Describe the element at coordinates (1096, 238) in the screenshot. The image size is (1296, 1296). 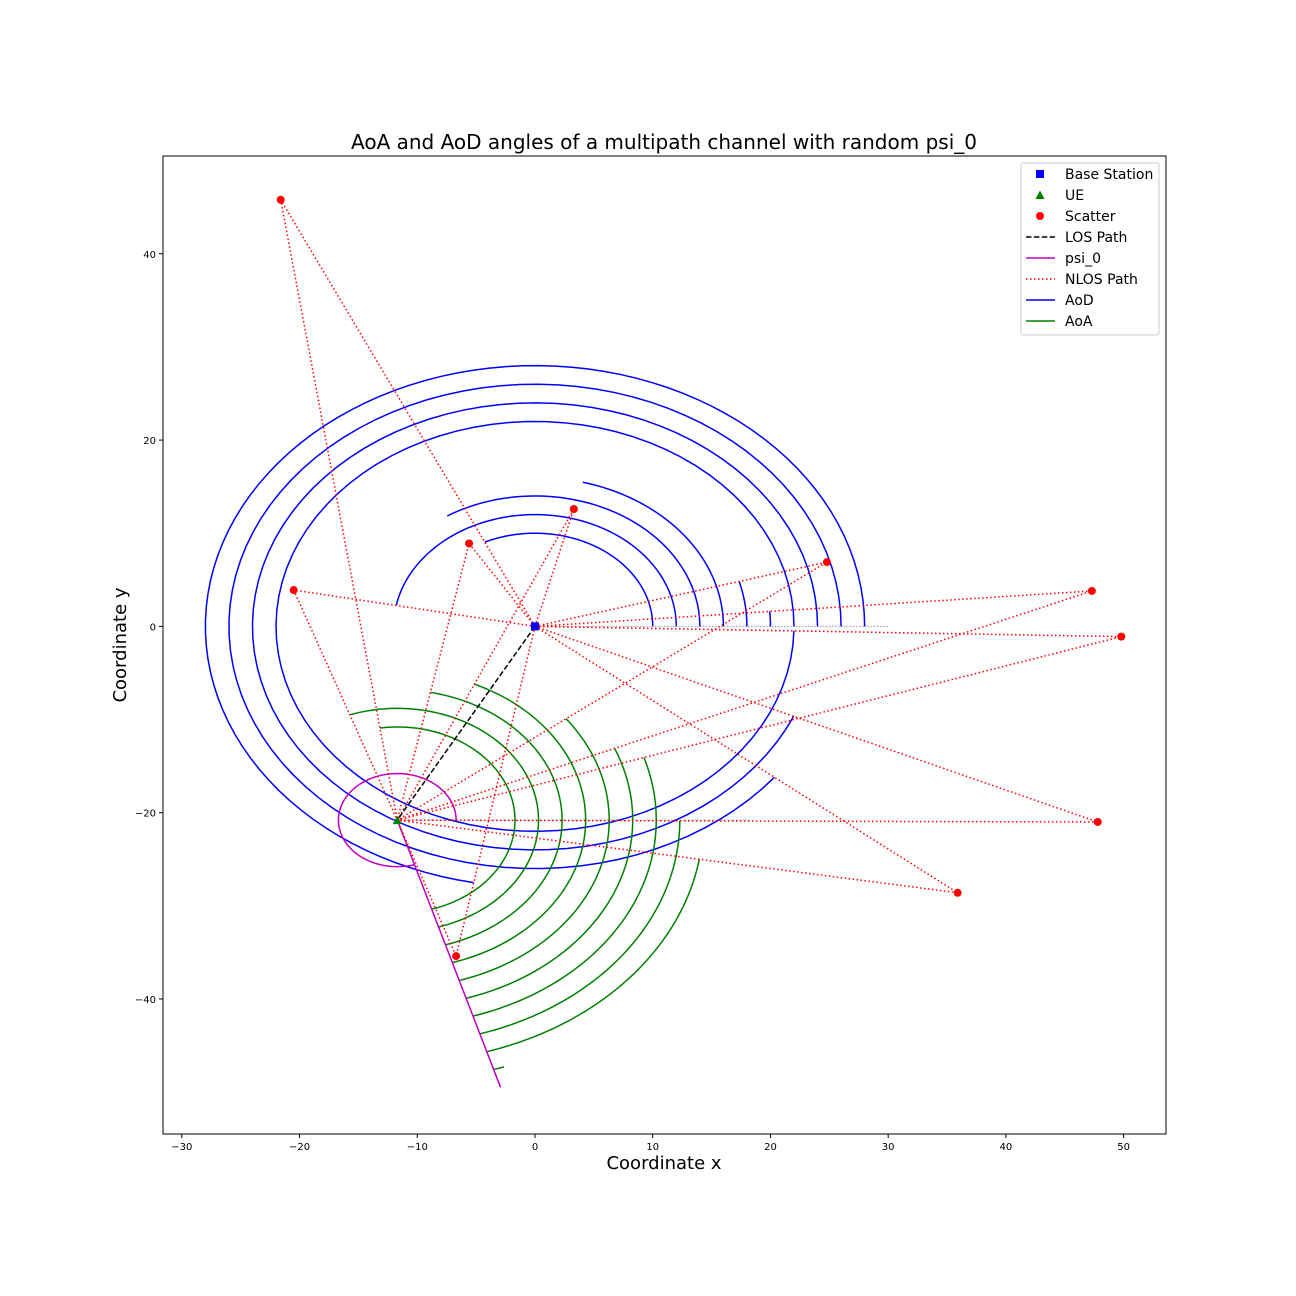
I see `legend-entry: LOS Path` at that location.